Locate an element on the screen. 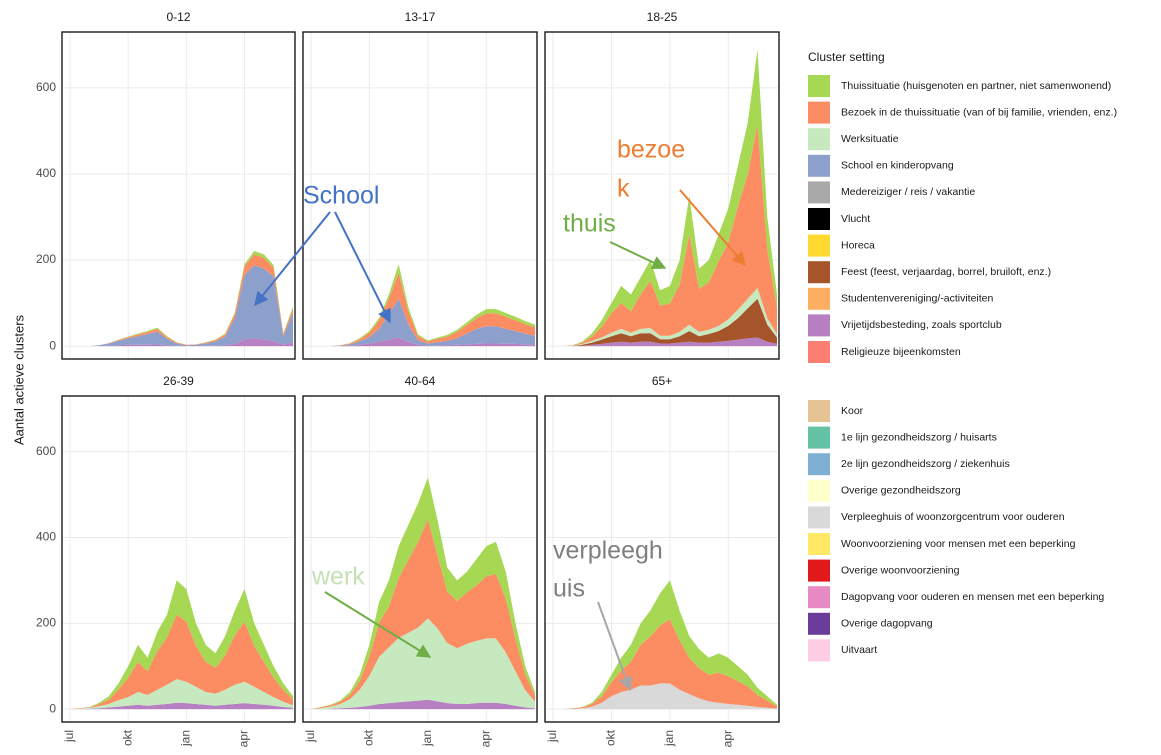 The height and width of the screenshot is (755, 1161). panel: 26-39 0 200 400 600 jul okt jan apr is located at coordinates (166, 560).